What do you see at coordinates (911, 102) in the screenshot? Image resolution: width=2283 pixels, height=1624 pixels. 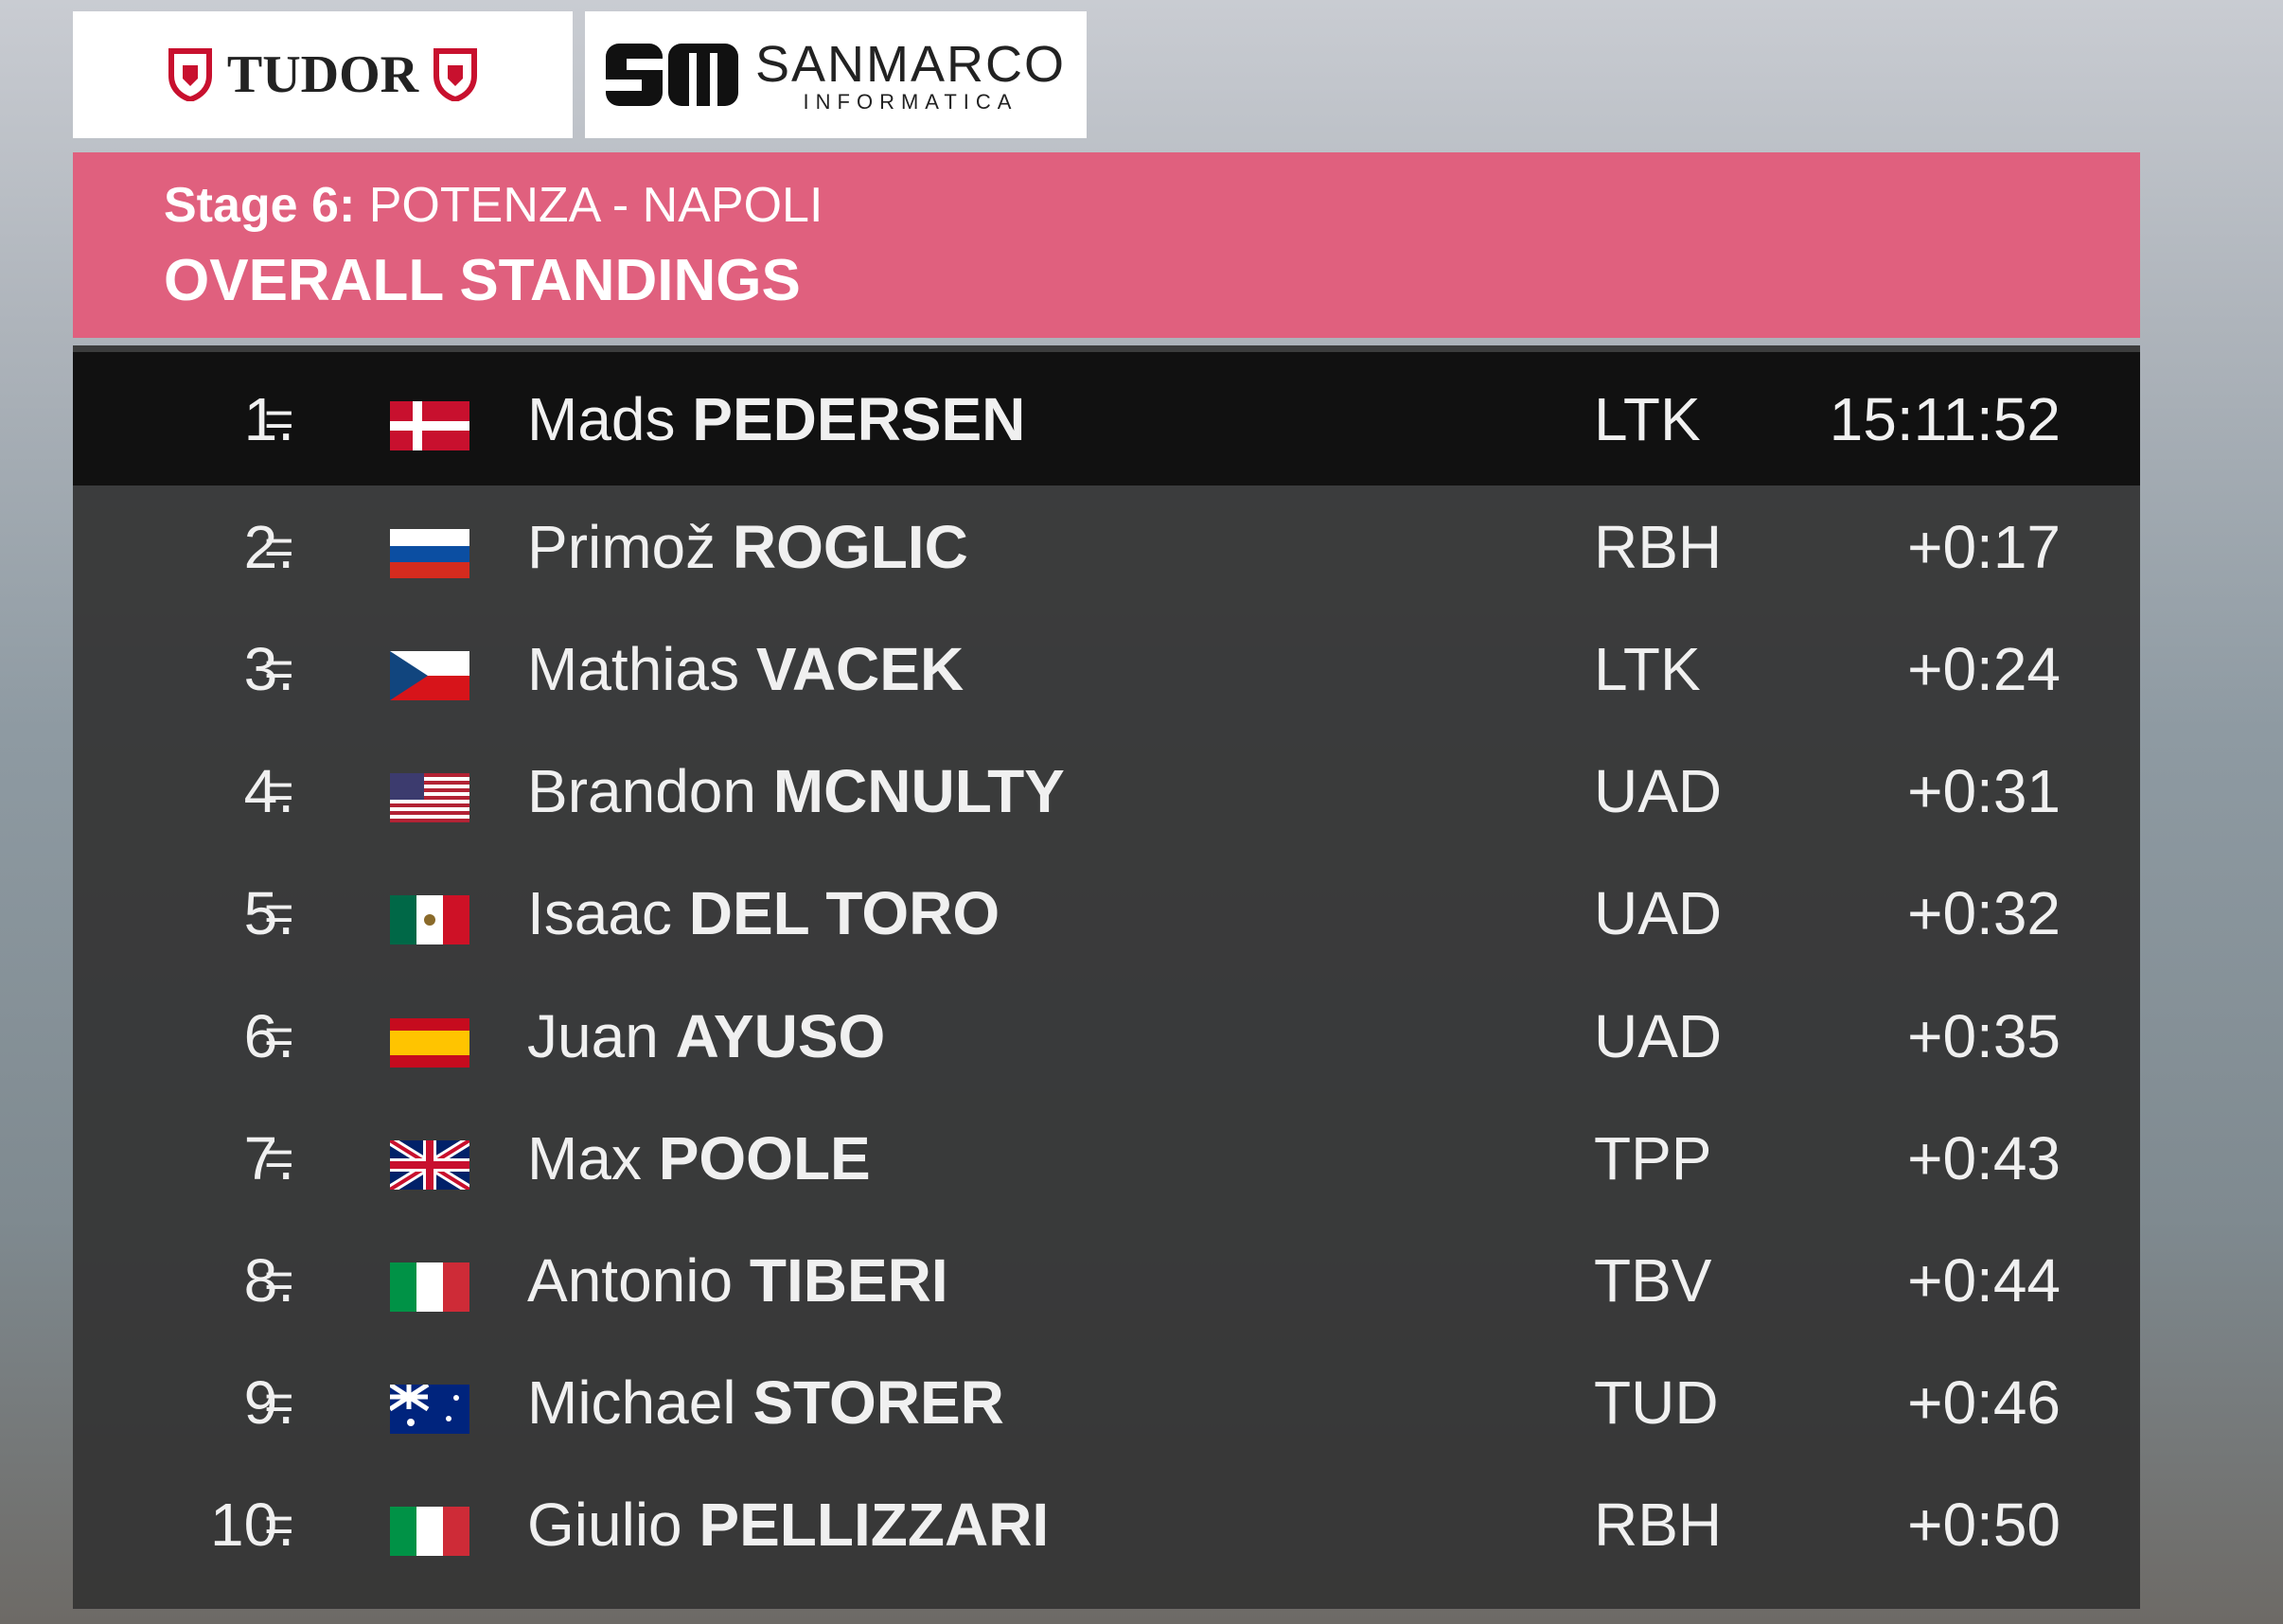 I see `sponsor-sub: INFORMATICA` at bounding box center [911, 102].